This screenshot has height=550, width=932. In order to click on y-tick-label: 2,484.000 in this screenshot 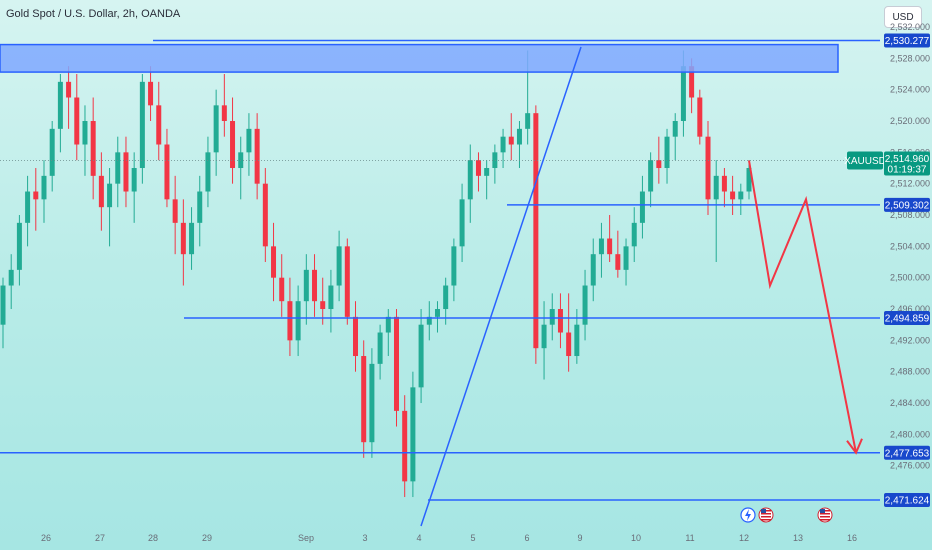, I will do `click(910, 403)`.